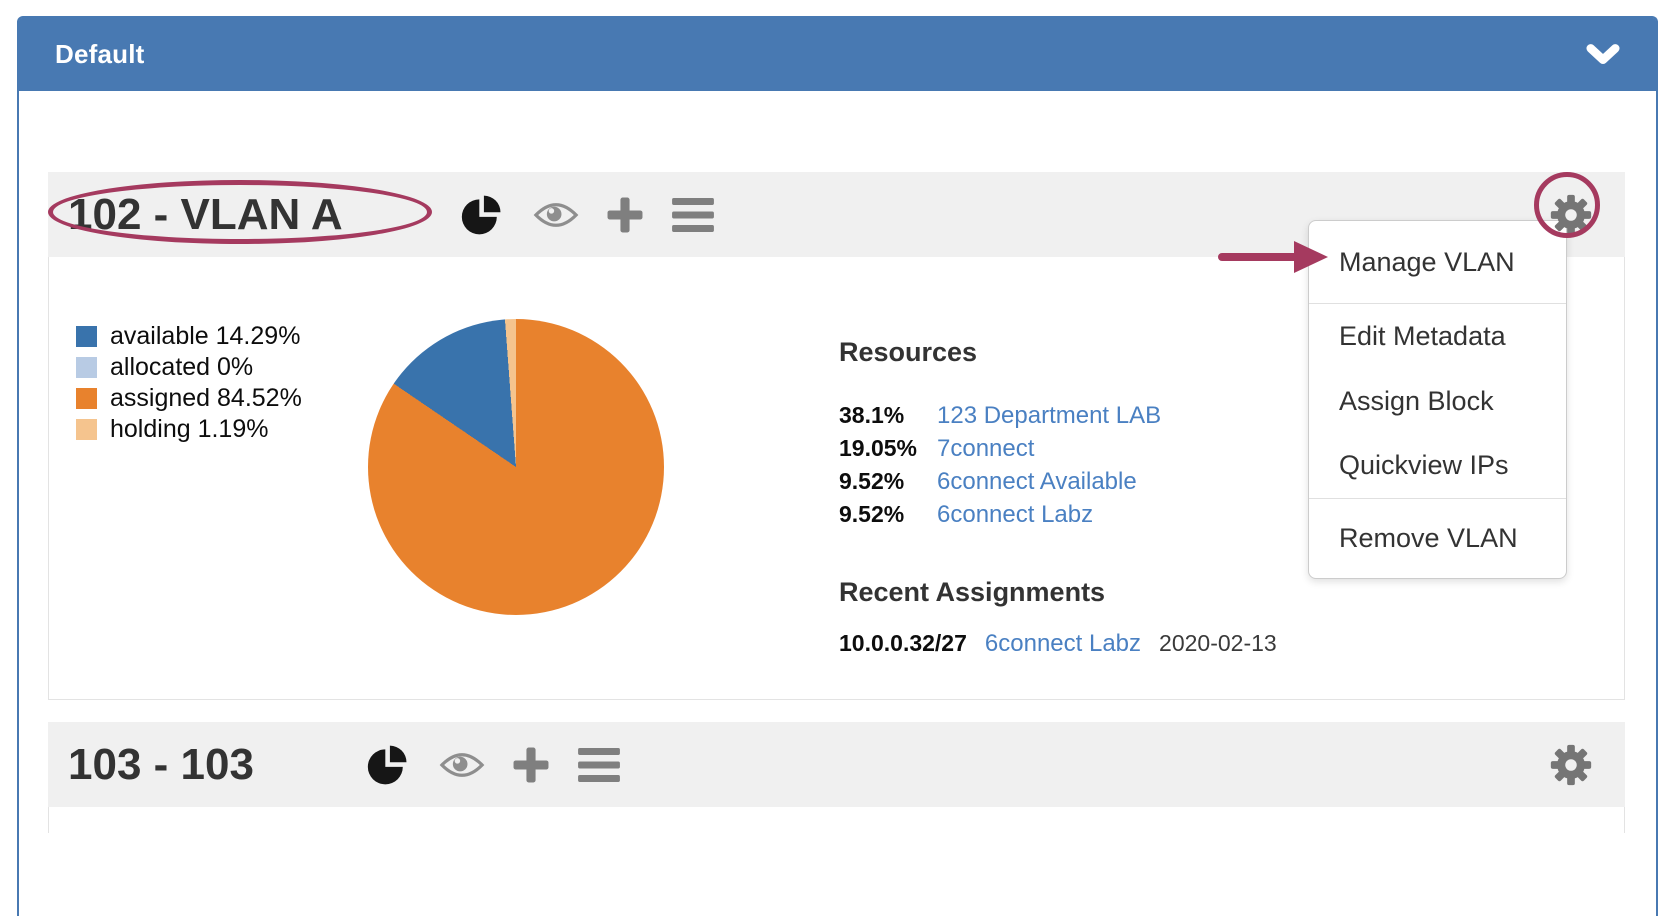 Image resolution: width=1674 pixels, height=916 pixels. I want to click on resource-row: 38.1% 123 Department LAB, so click(1139, 415).